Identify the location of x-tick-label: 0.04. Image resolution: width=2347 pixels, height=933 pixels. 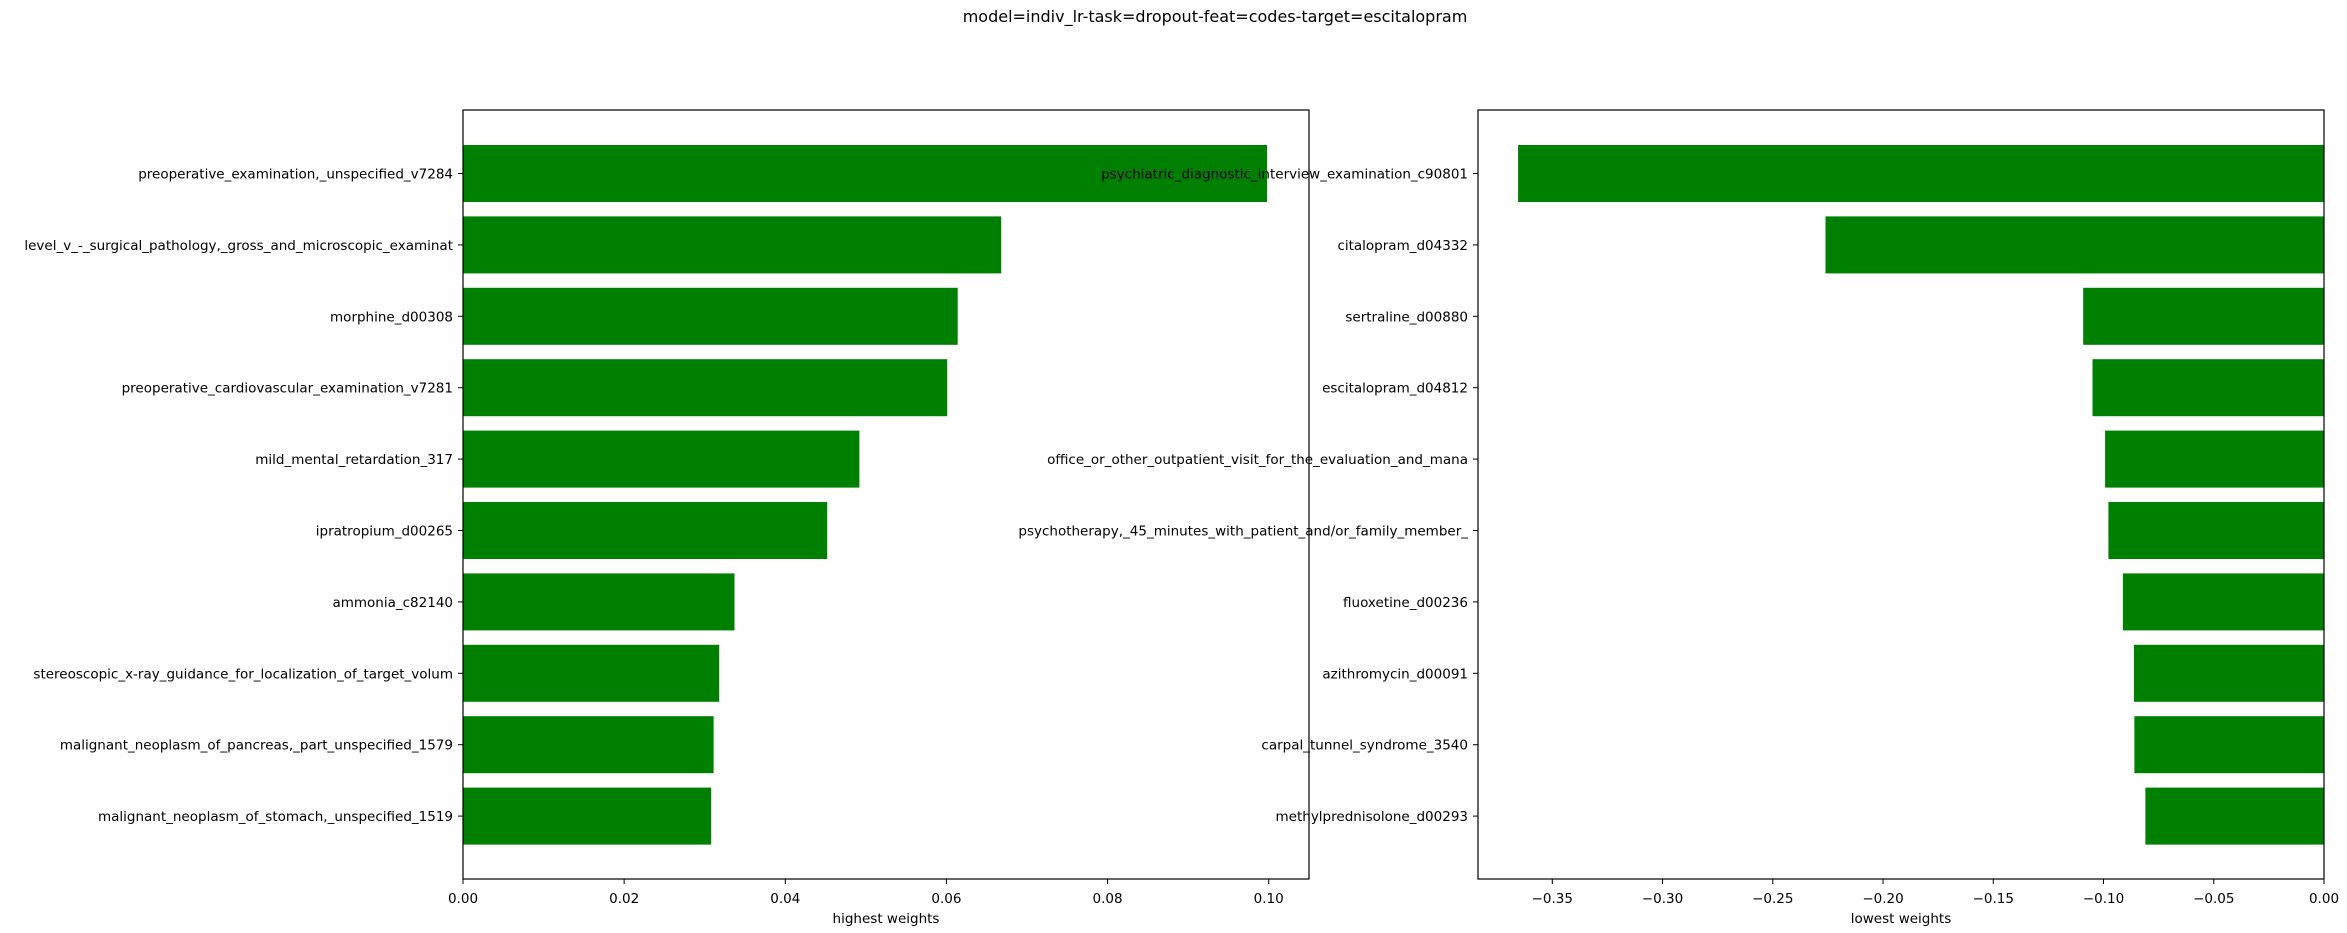
(785, 899).